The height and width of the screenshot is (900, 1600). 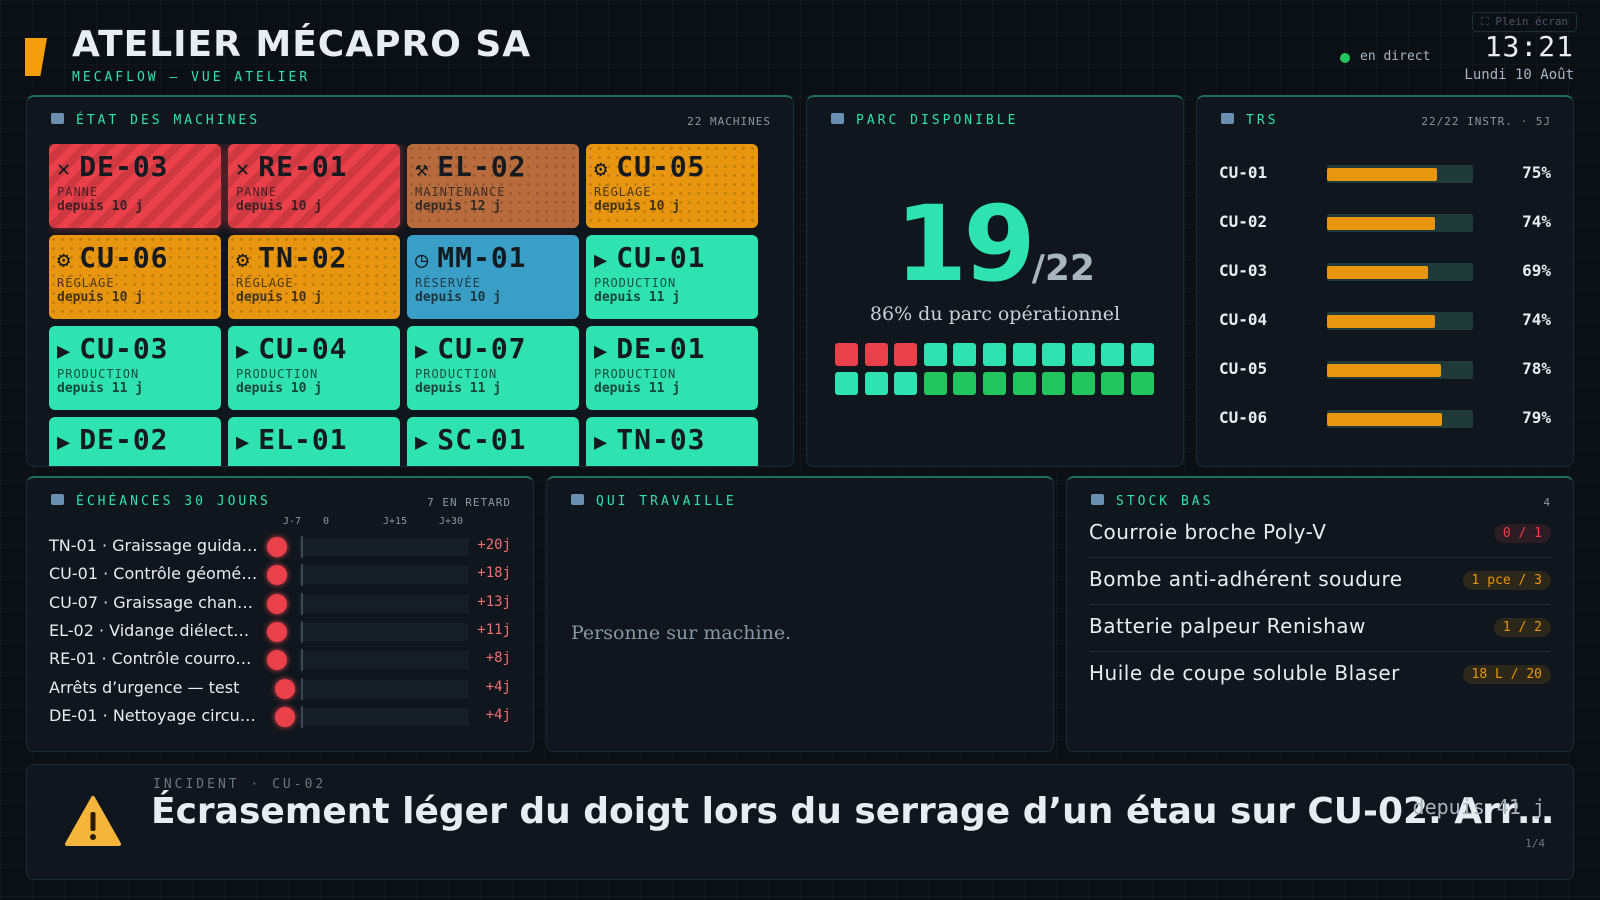 I want to click on panel-note: 22 MACHINES, so click(x=729, y=121).